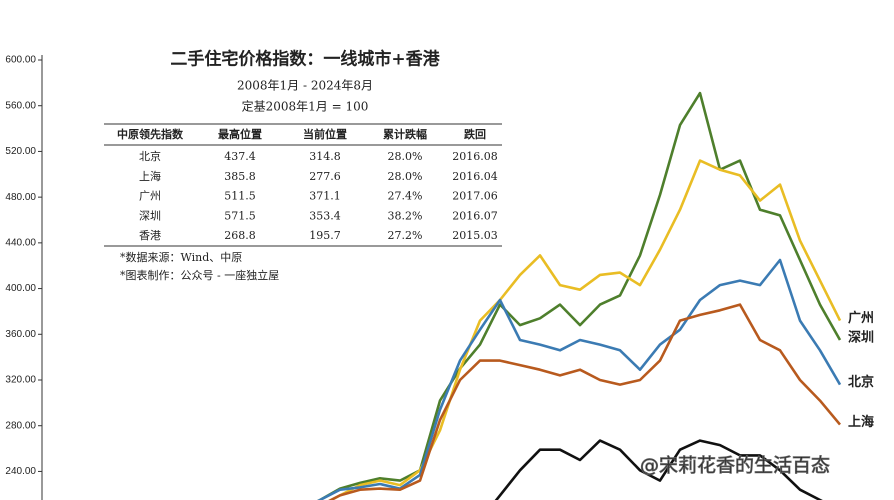 Image resolution: width=894 pixels, height=500 pixels. I want to click on table-cell: 571.5, so click(240, 215).